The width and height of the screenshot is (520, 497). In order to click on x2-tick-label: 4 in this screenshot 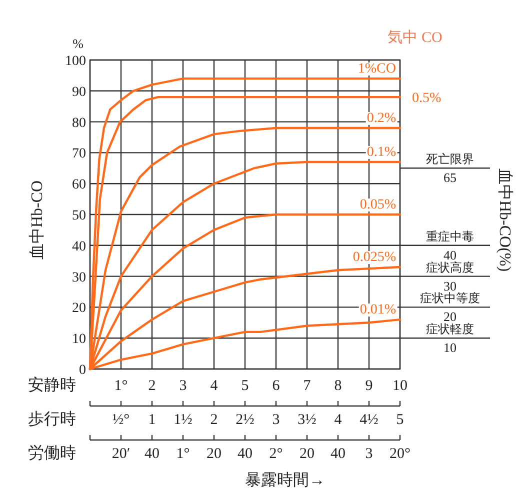, I will do `click(338, 420)`.